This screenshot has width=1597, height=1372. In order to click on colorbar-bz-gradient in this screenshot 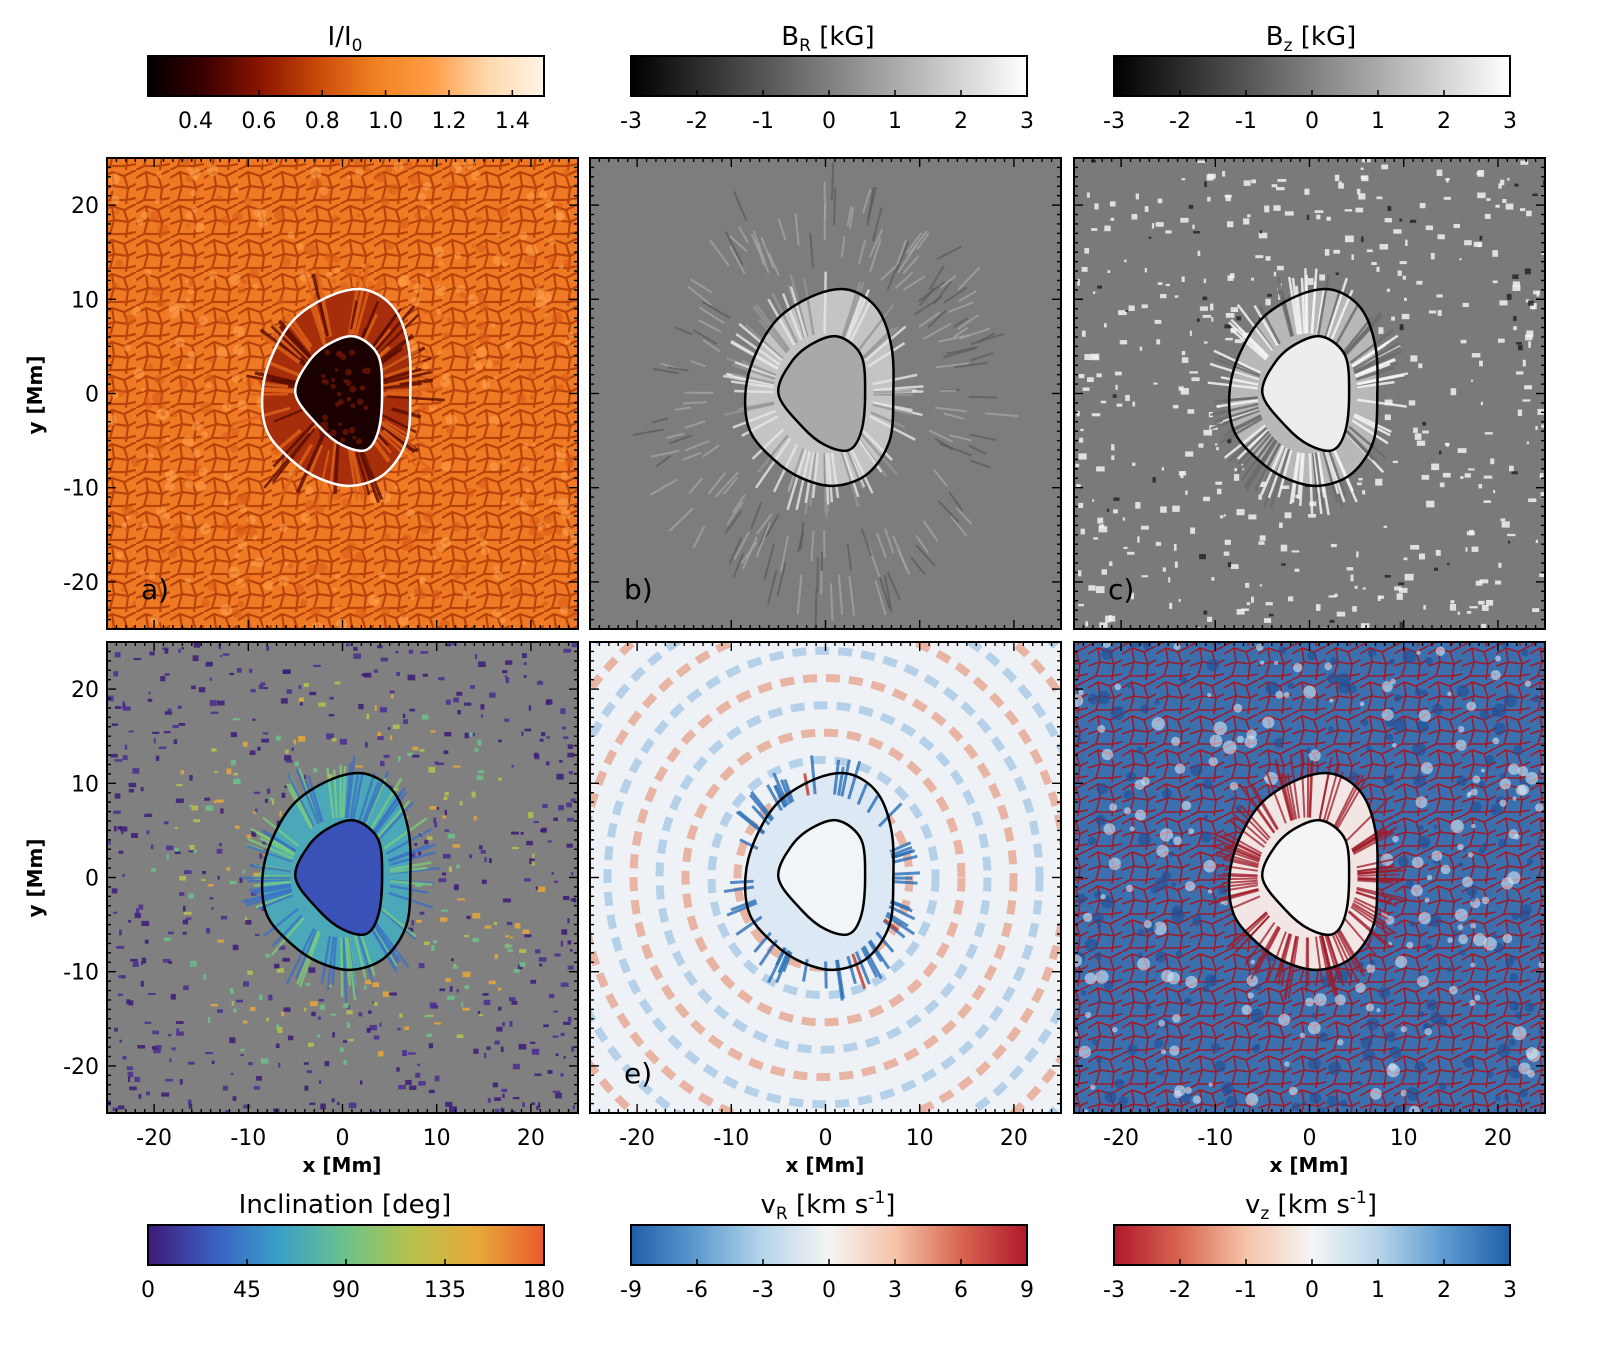, I will do `click(1312, 76)`.